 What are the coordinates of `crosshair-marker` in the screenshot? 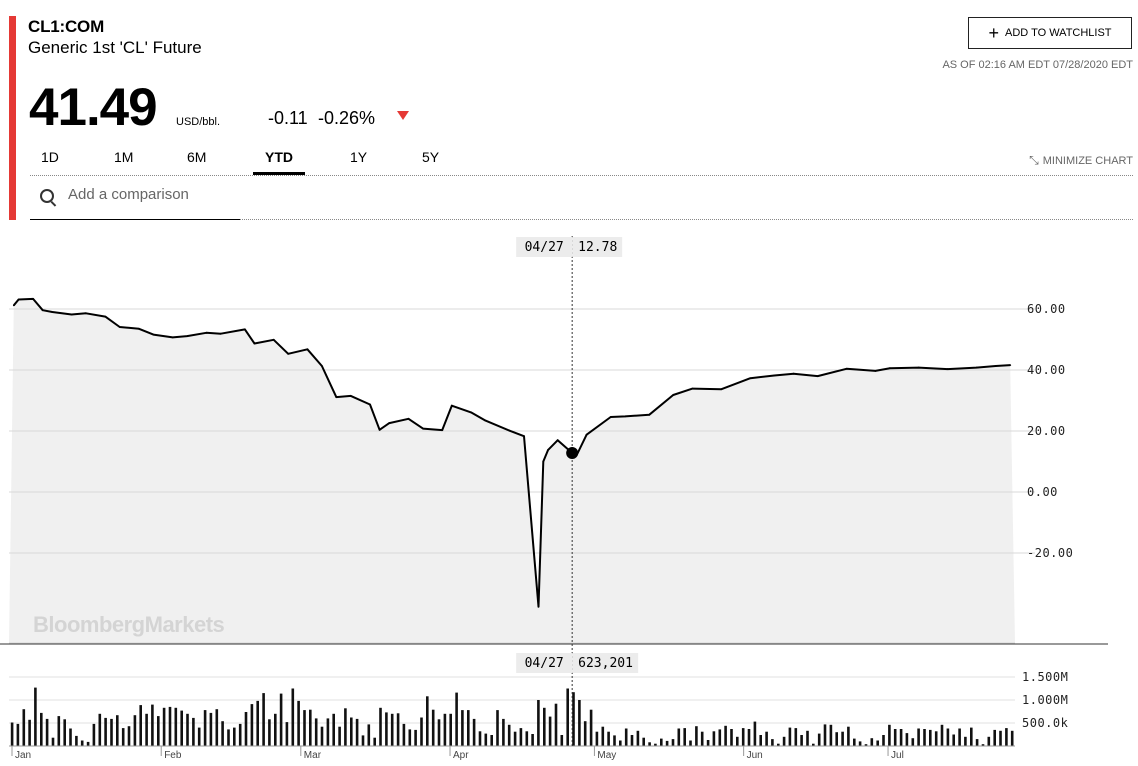 It's located at (572, 452).